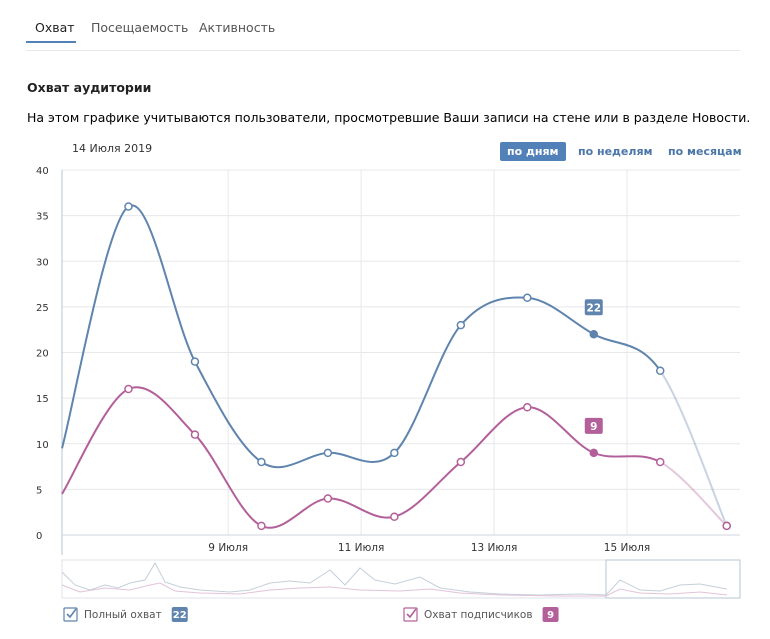  What do you see at coordinates (615, 151) in the screenshot?
I see `period-button: по неделям` at bounding box center [615, 151].